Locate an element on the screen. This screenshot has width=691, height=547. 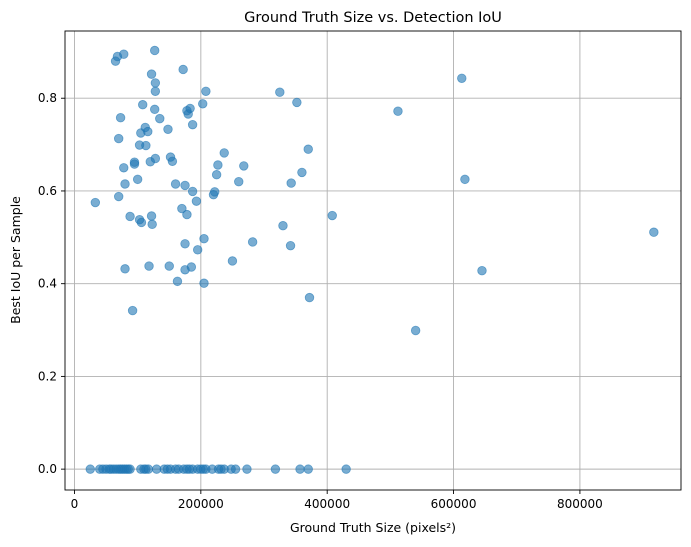
x-axis-ticks: 0 200000 400000 600000 800000 is located at coordinates (337, 500).